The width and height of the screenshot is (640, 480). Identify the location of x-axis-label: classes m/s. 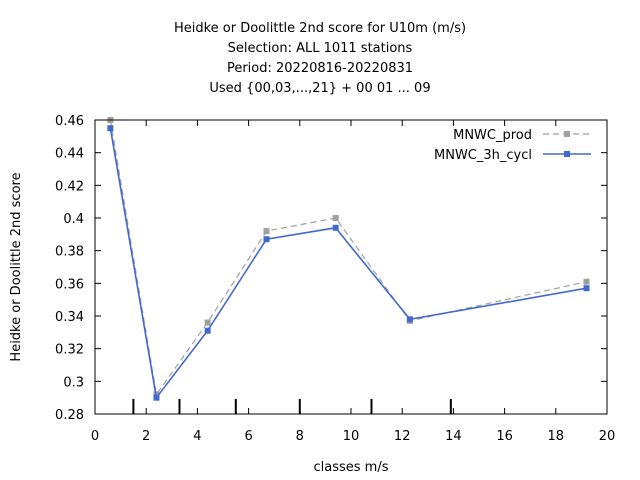
(351, 467).